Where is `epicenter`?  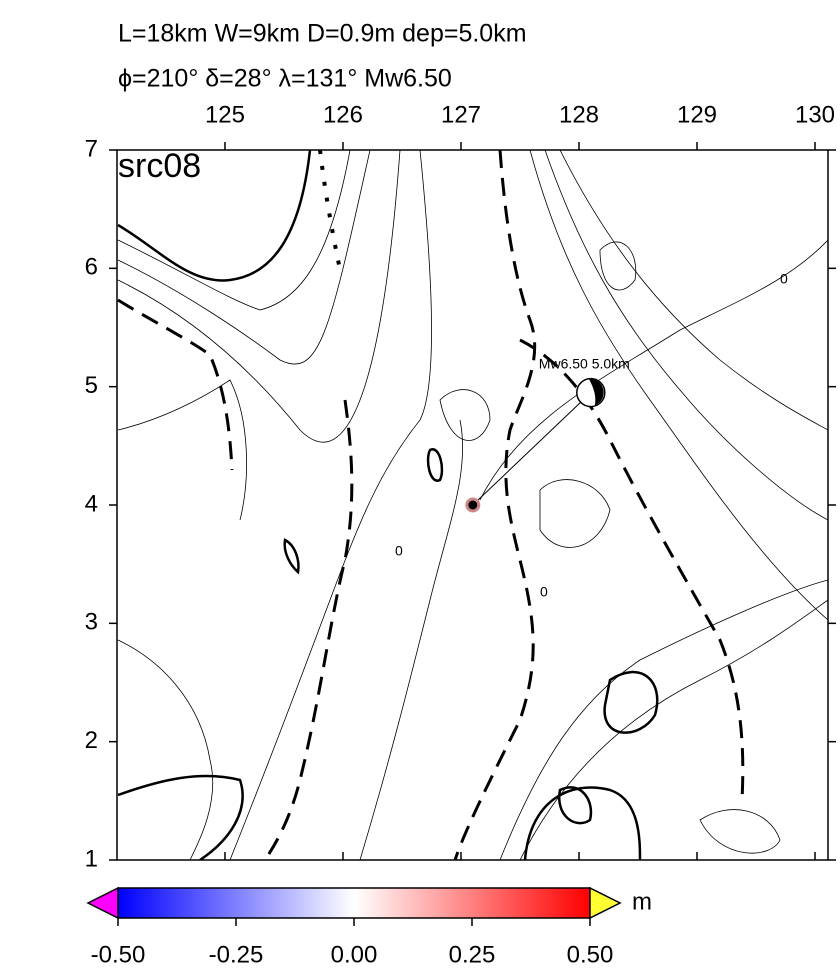 epicenter is located at coordinates (473, 505).